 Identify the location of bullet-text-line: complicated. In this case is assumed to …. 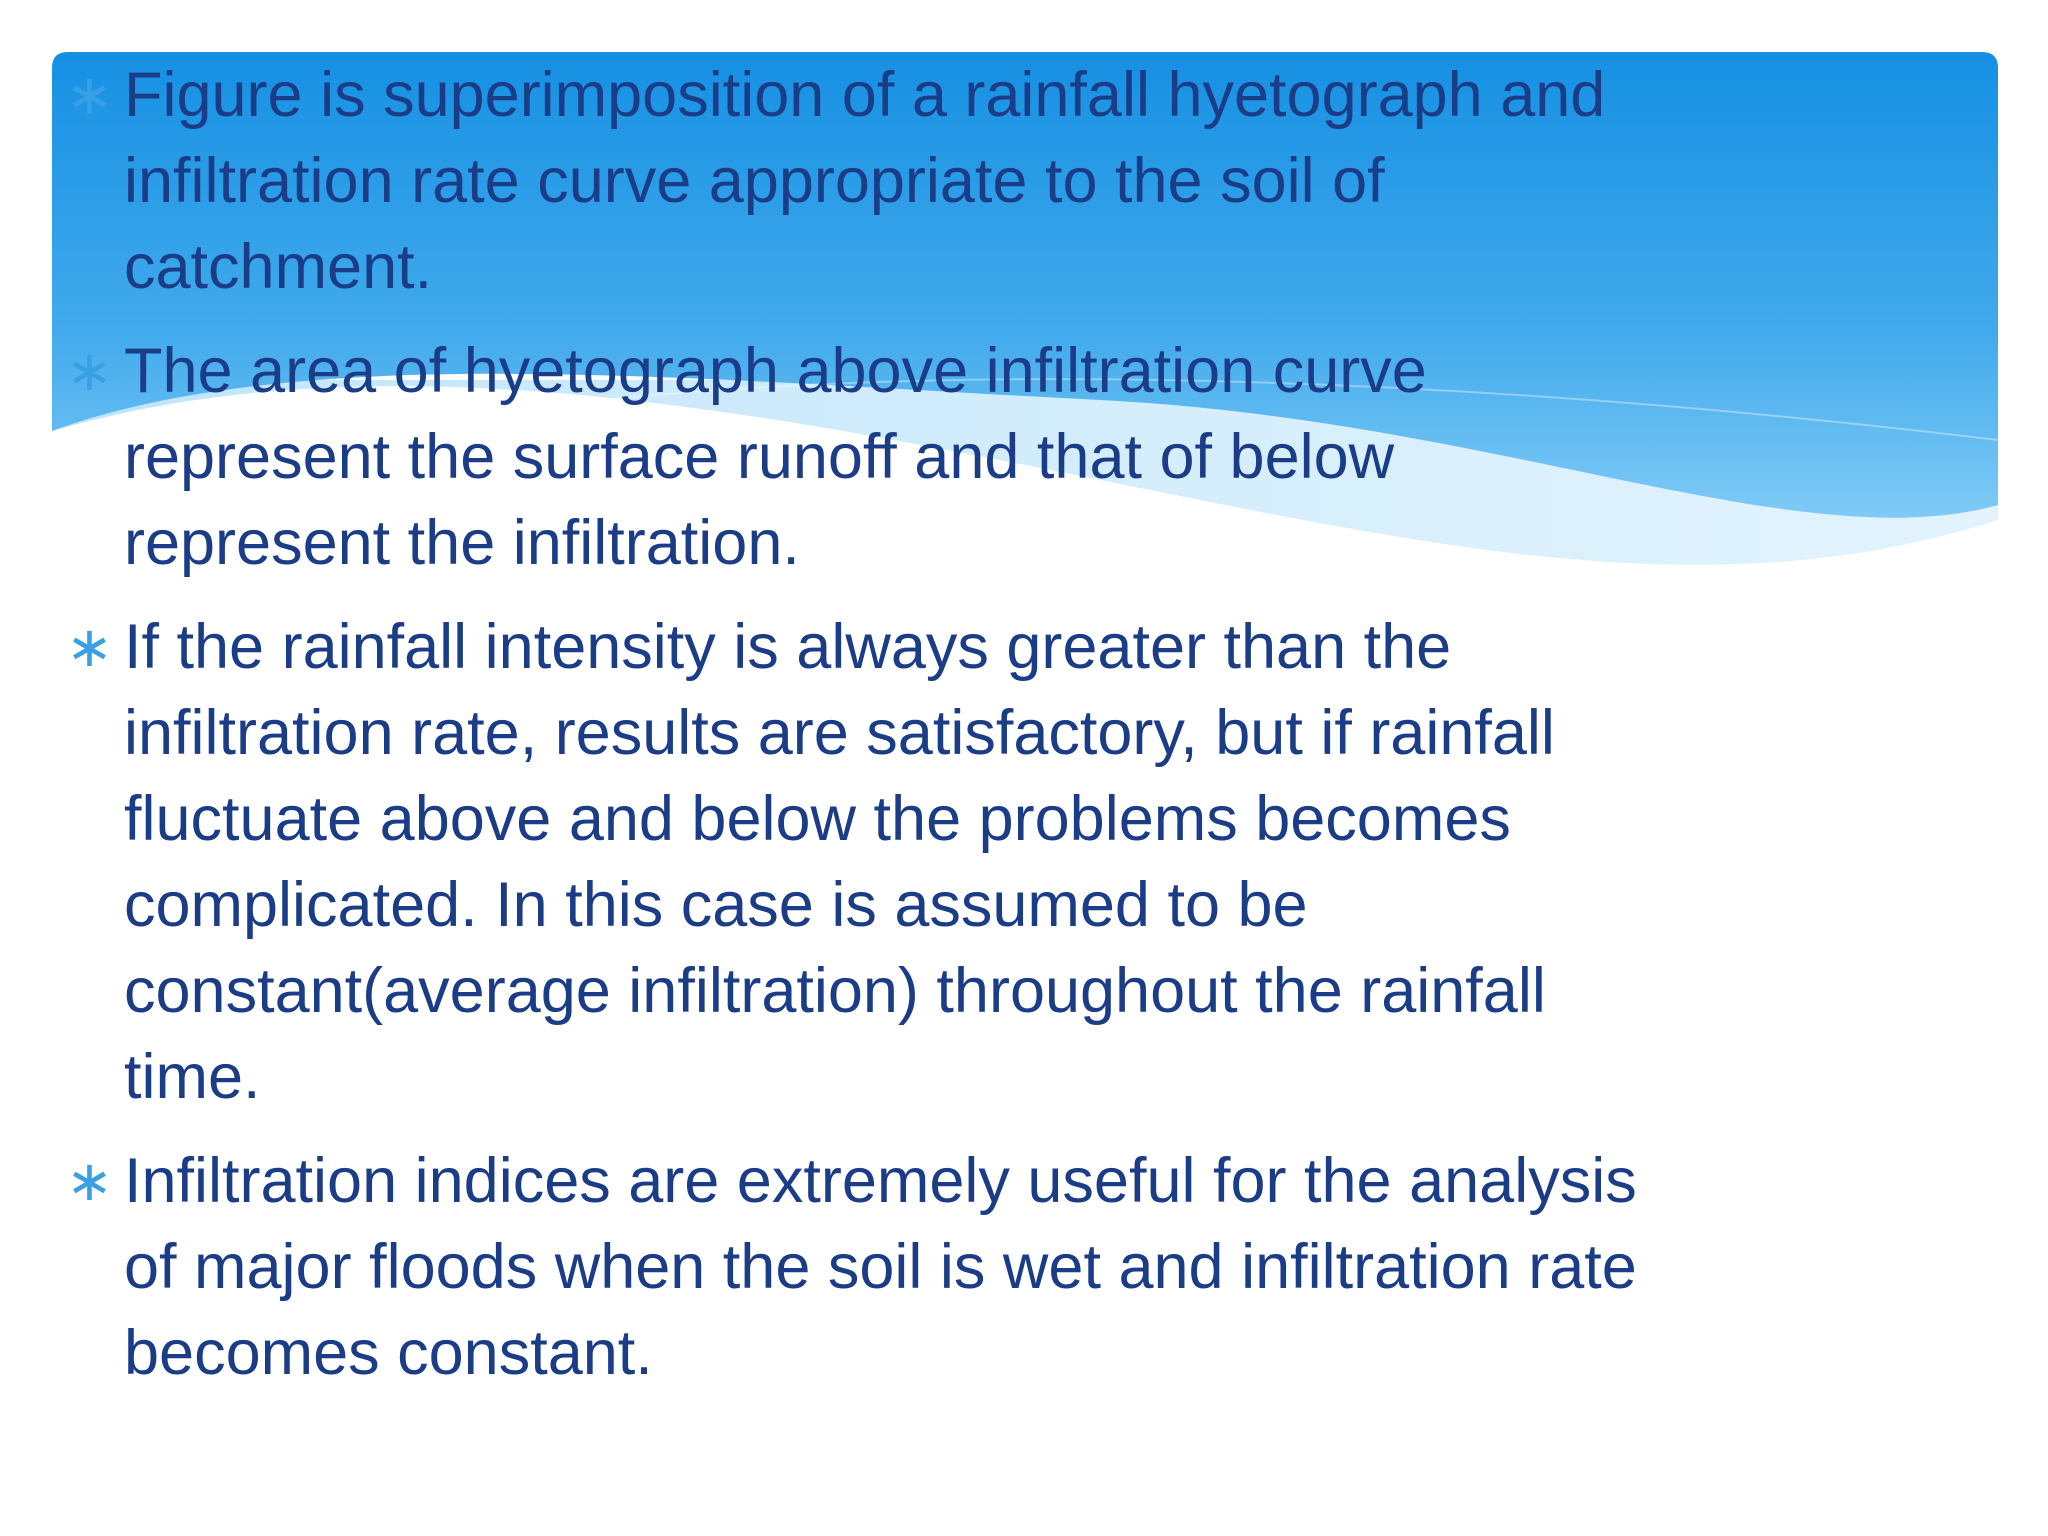
(716, 905).